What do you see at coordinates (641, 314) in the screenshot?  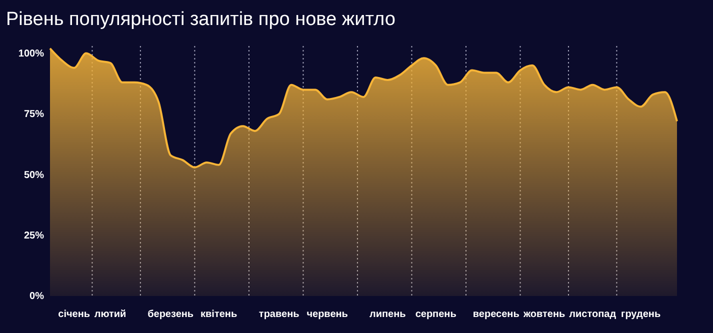 I see `x-tick-label: грудень` at bounding box center [641, 314].